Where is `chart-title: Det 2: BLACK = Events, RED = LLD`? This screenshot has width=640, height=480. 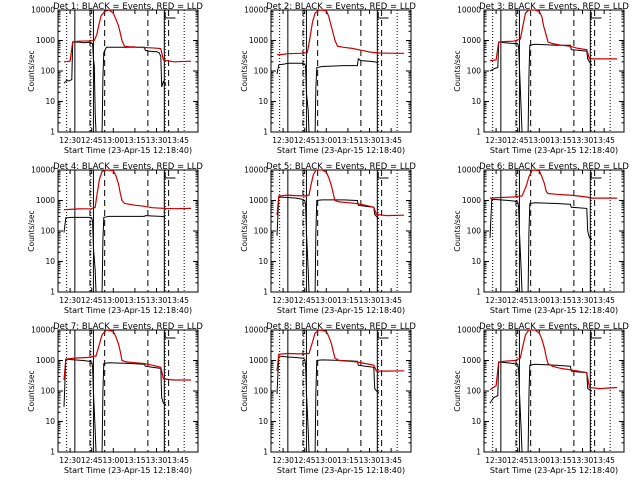
chart-title: Det 2: BLACK = Events, RED = LLD is located at coordinates (341, 7).